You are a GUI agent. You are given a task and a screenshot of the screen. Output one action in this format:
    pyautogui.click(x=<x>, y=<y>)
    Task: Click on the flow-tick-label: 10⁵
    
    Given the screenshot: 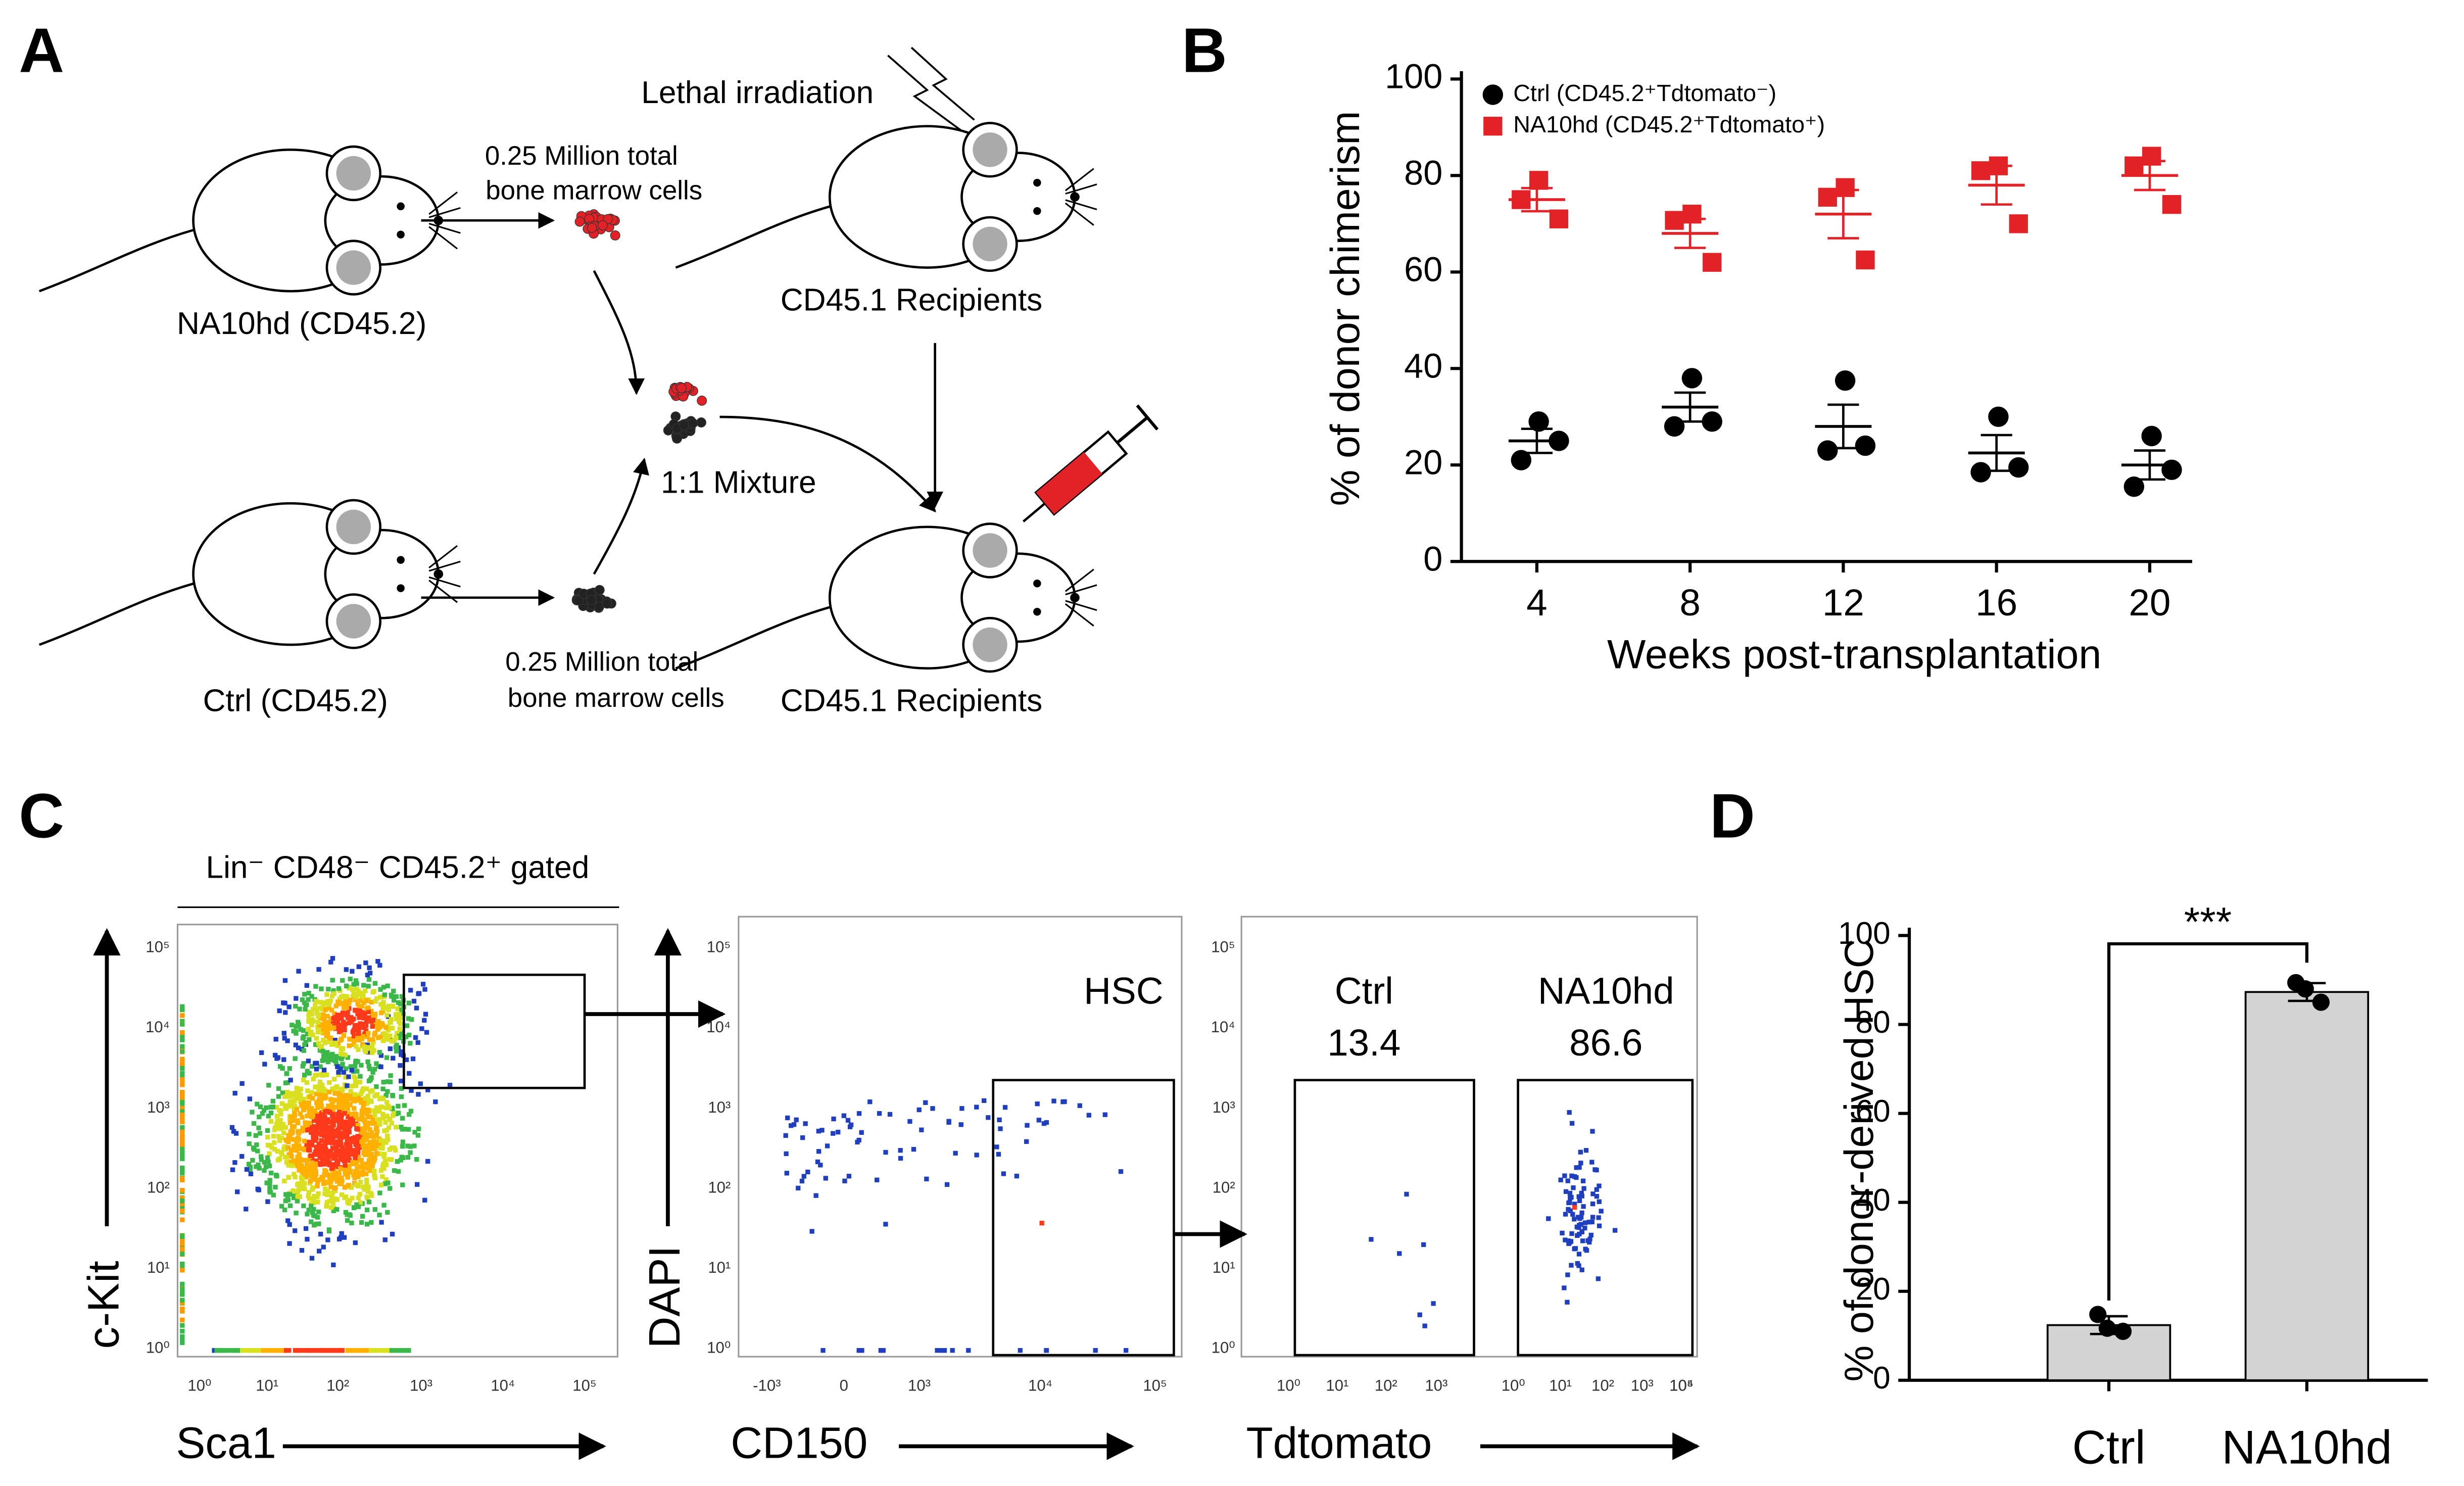 What is the action you would take?
    pyautogui.click(x=1681, y=1385)
    